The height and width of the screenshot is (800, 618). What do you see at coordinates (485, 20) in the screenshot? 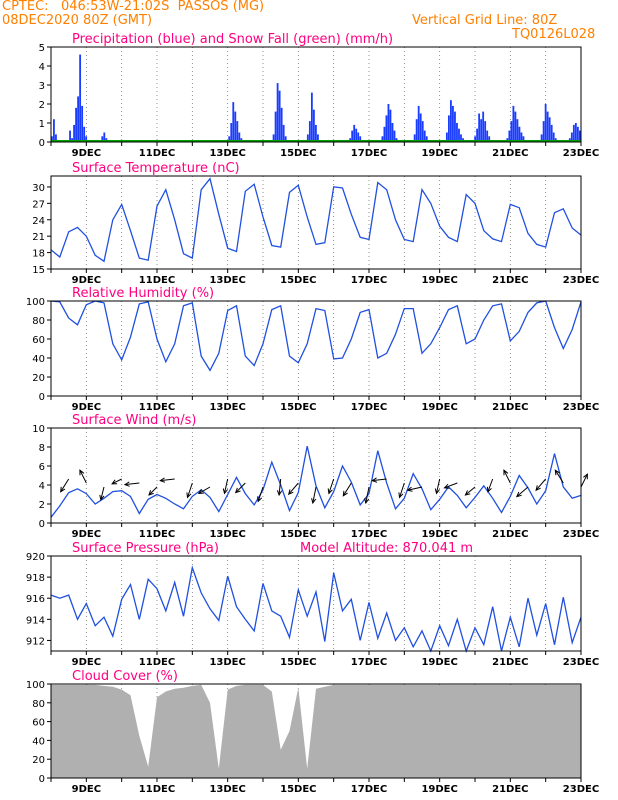
I see `grid-note: Vertical Grid Line: 80Z` at bounding box center [485, 20].